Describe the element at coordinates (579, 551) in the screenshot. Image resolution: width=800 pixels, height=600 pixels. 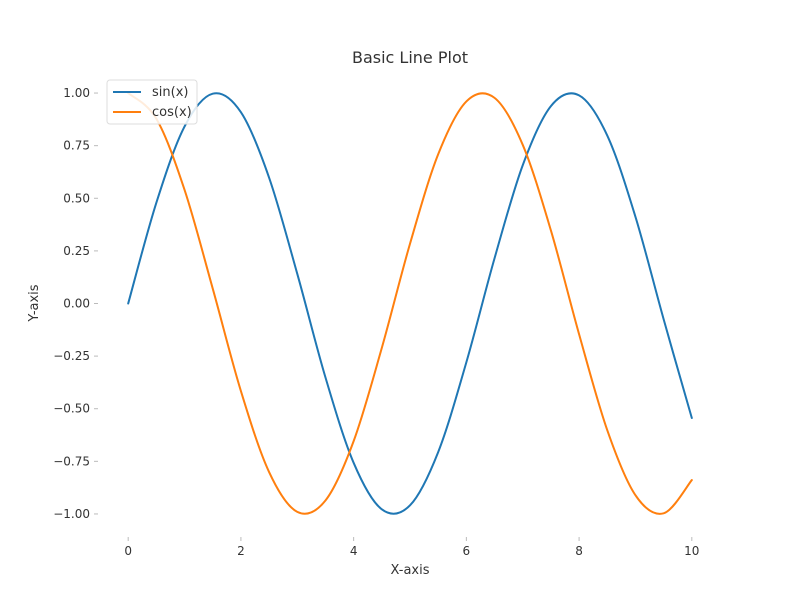
I see `x-tick-label: 8` at that location.